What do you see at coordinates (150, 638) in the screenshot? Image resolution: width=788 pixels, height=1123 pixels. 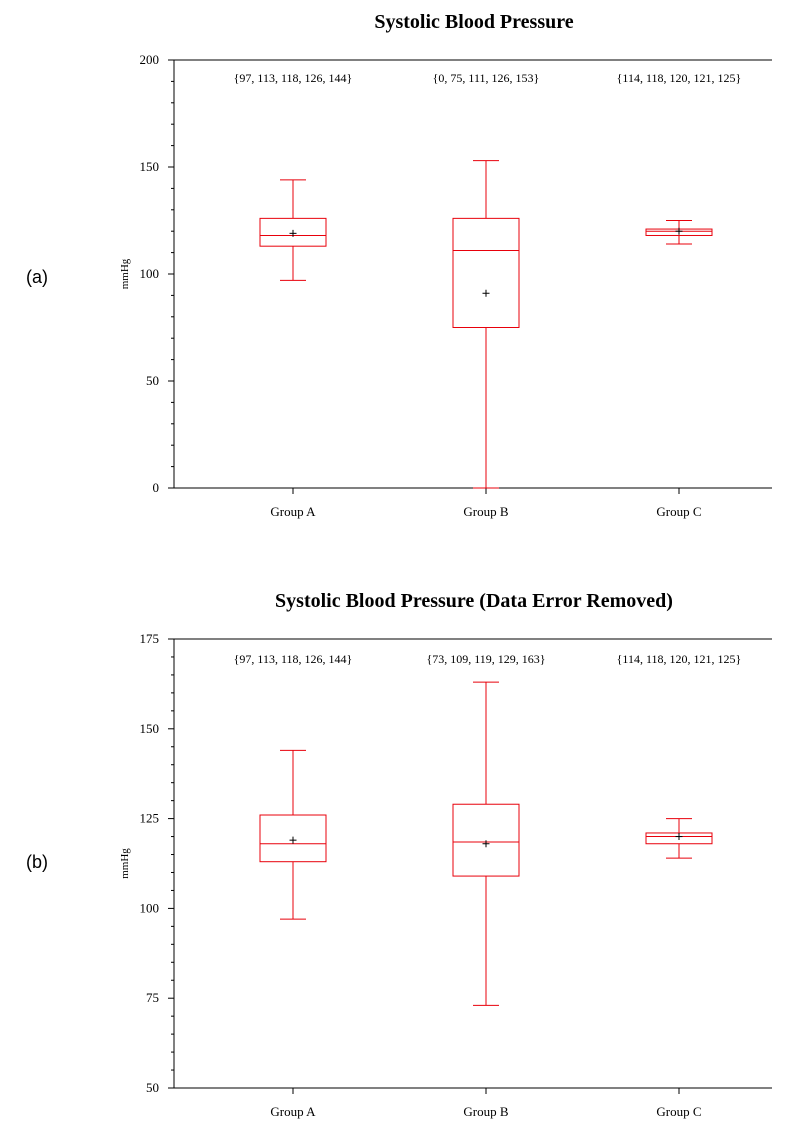 I see `y-tick-label: 175` at bounding box center [150, 638].